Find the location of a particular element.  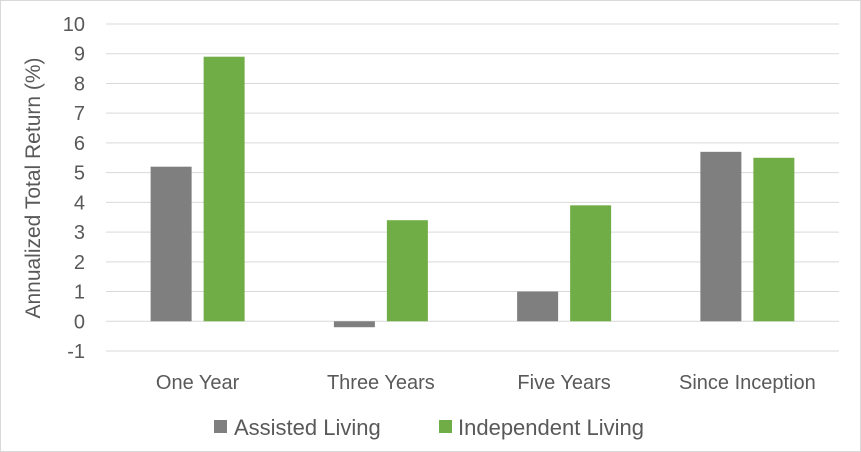

bar-independent-living-five-years is located at coordinates (591, 263).